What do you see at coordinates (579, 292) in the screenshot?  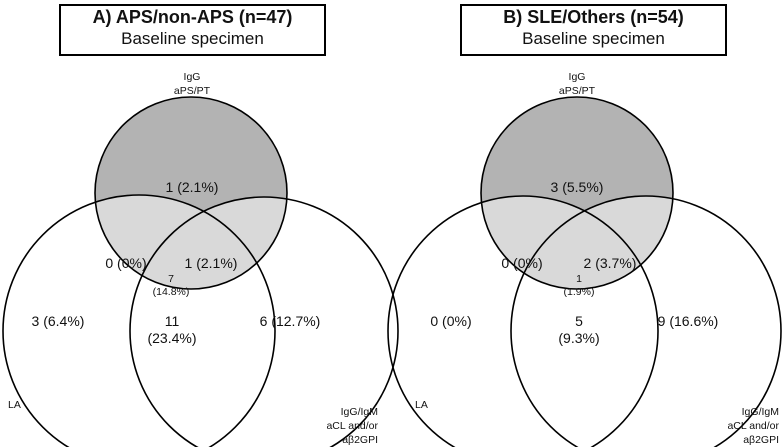 I see `region-all-three-pct: (1.9%)` at bounding box center [579, 292].